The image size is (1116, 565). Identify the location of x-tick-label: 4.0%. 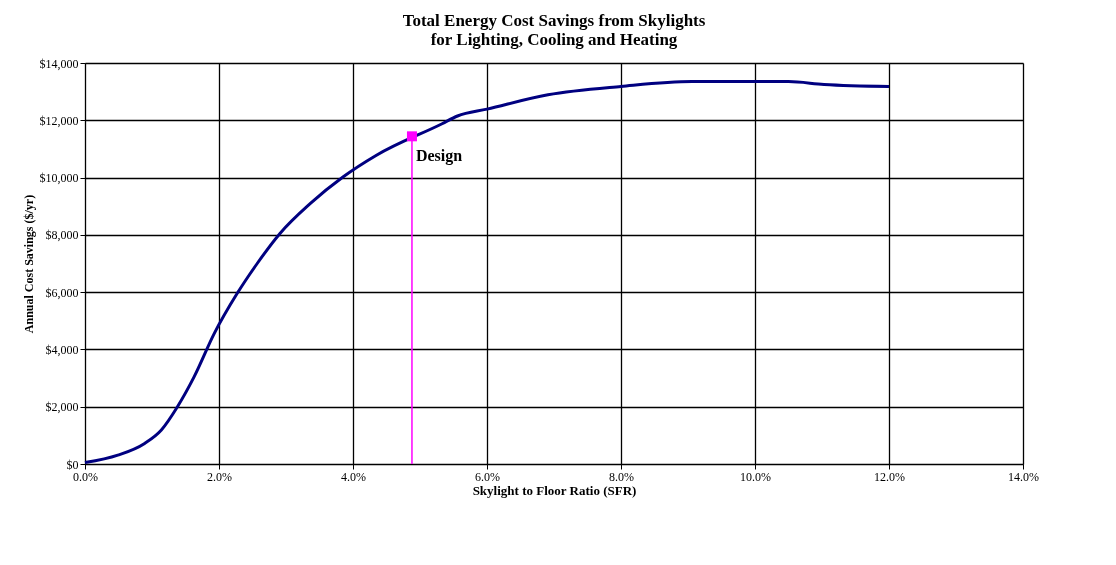
(353, 476).